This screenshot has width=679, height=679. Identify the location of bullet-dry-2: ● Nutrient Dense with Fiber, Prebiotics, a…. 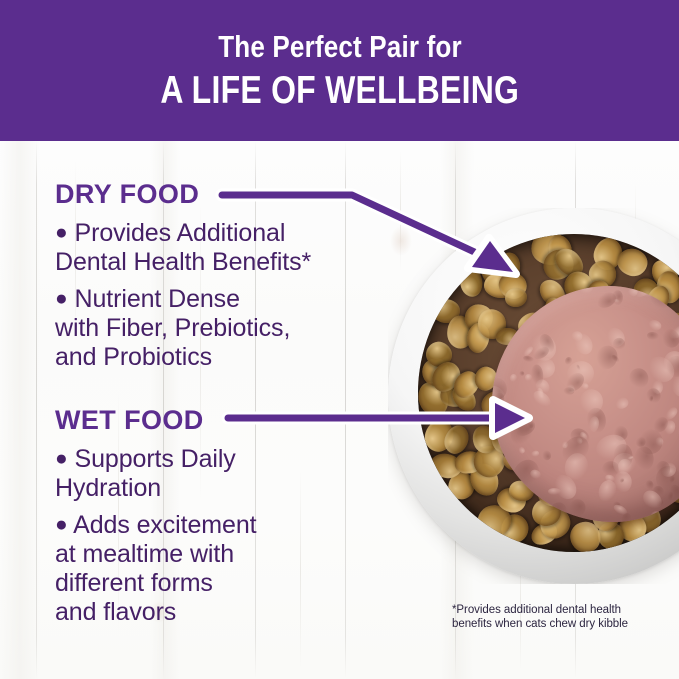
(173, 328).